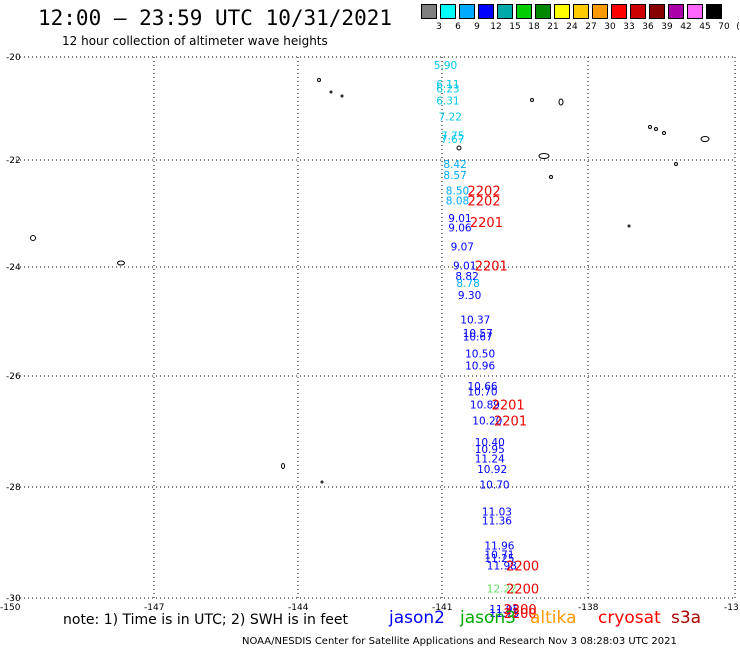 The width and height of the screenshot is (740, 650). What do you see at coordinates (477, 27) in the screenshot?
I see `legend-label: 9` at bounding box center [477, 27].